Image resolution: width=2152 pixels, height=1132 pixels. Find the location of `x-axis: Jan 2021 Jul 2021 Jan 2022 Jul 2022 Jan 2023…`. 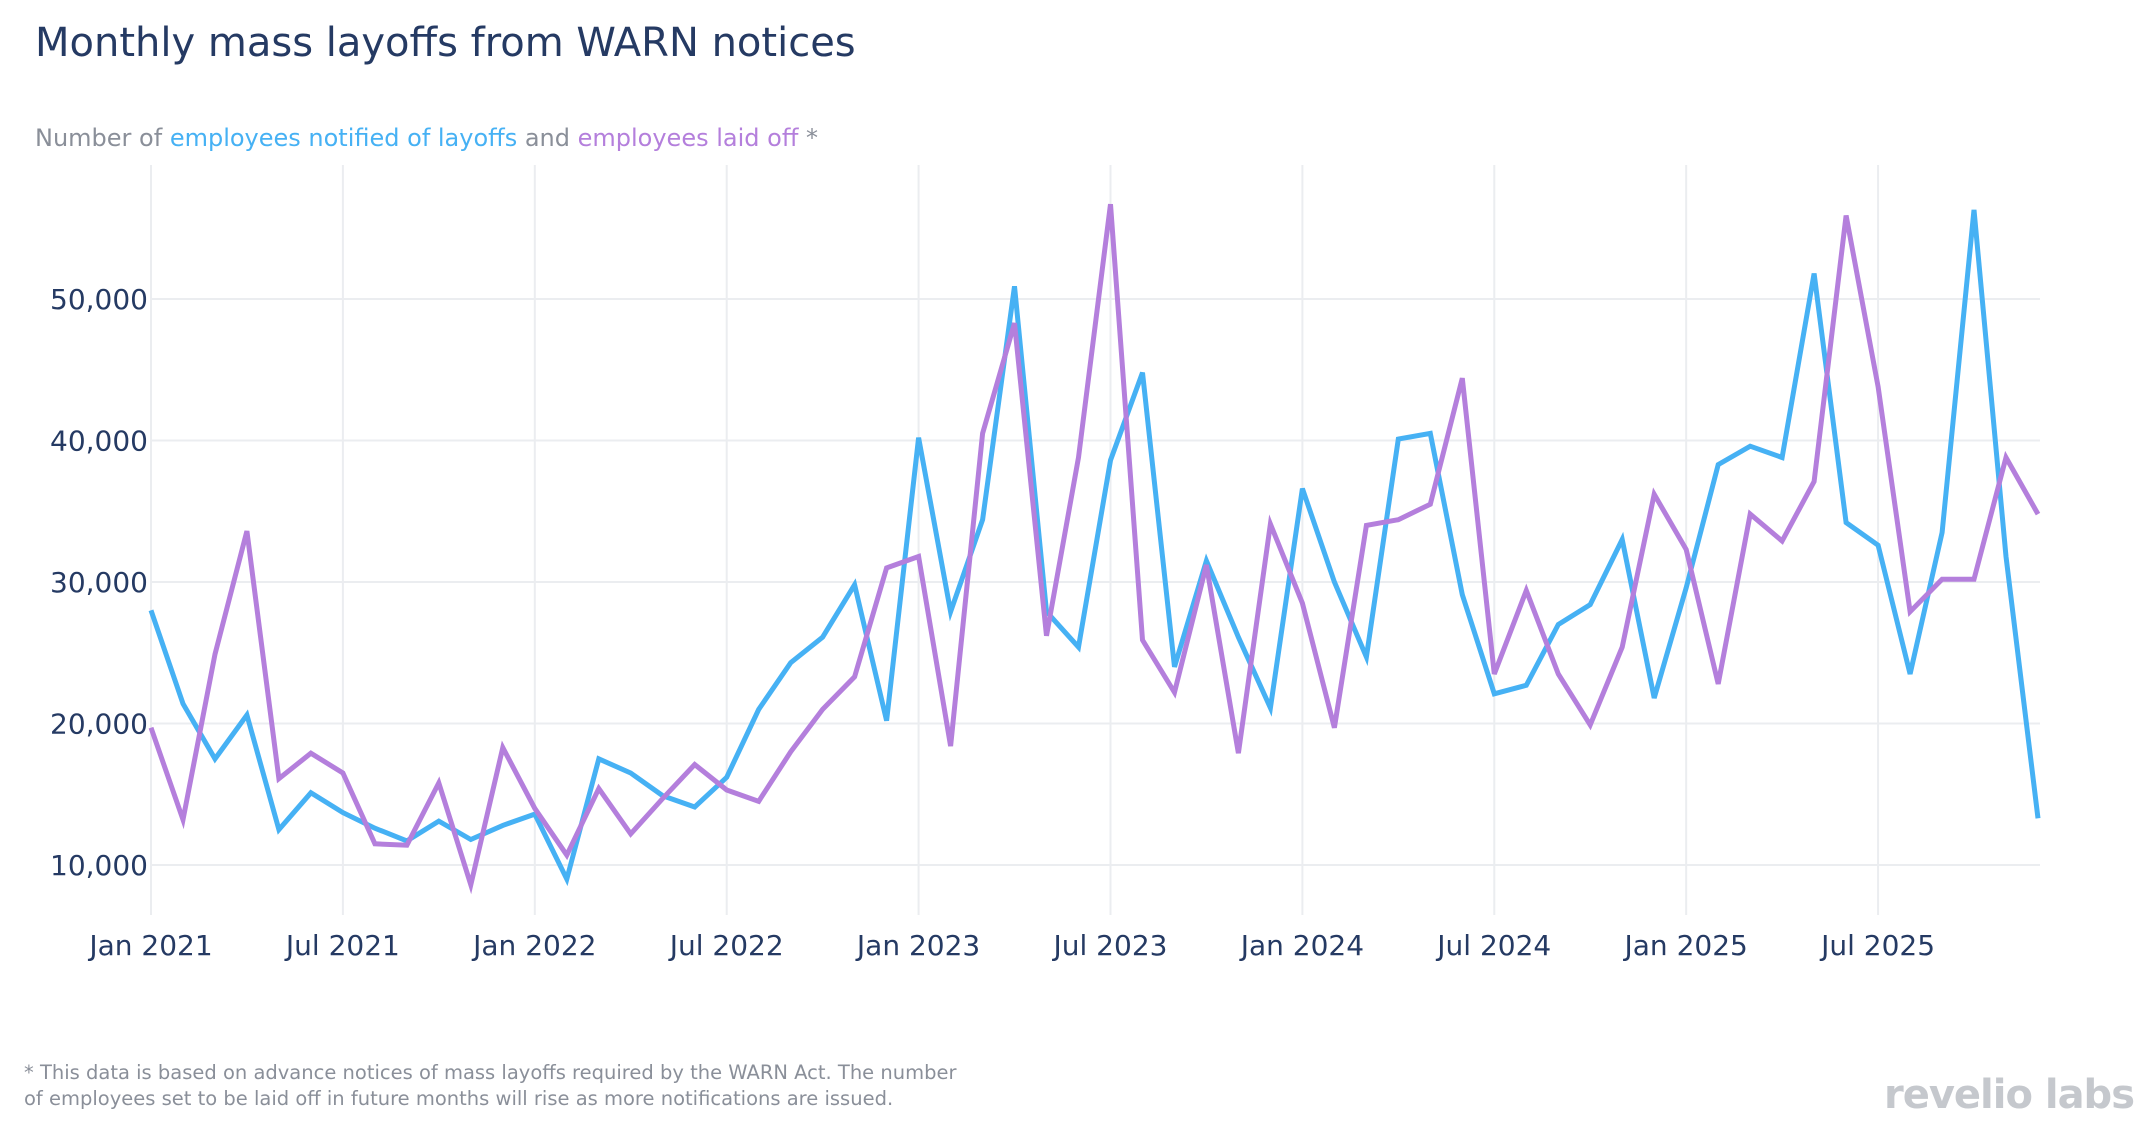

x-axis: Jan 2021 Jul 2021 Jan 2022 Jul 2022 Jan 2023… is located at coordinates (1011, 945).